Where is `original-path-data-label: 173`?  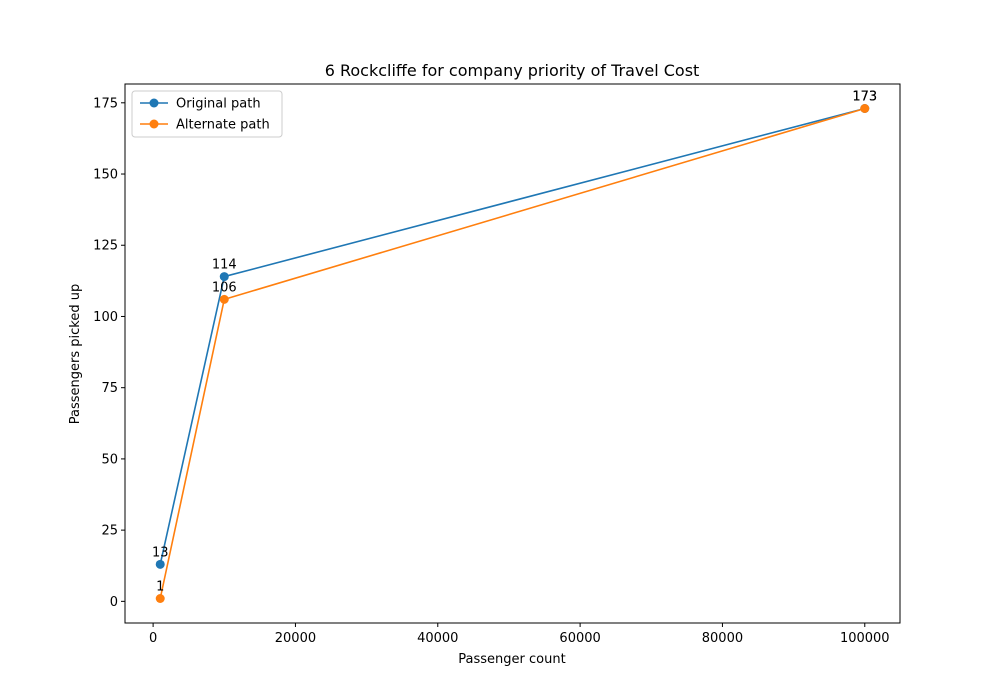
original-path-data-label: 173 is located at coordinates (864, 97).